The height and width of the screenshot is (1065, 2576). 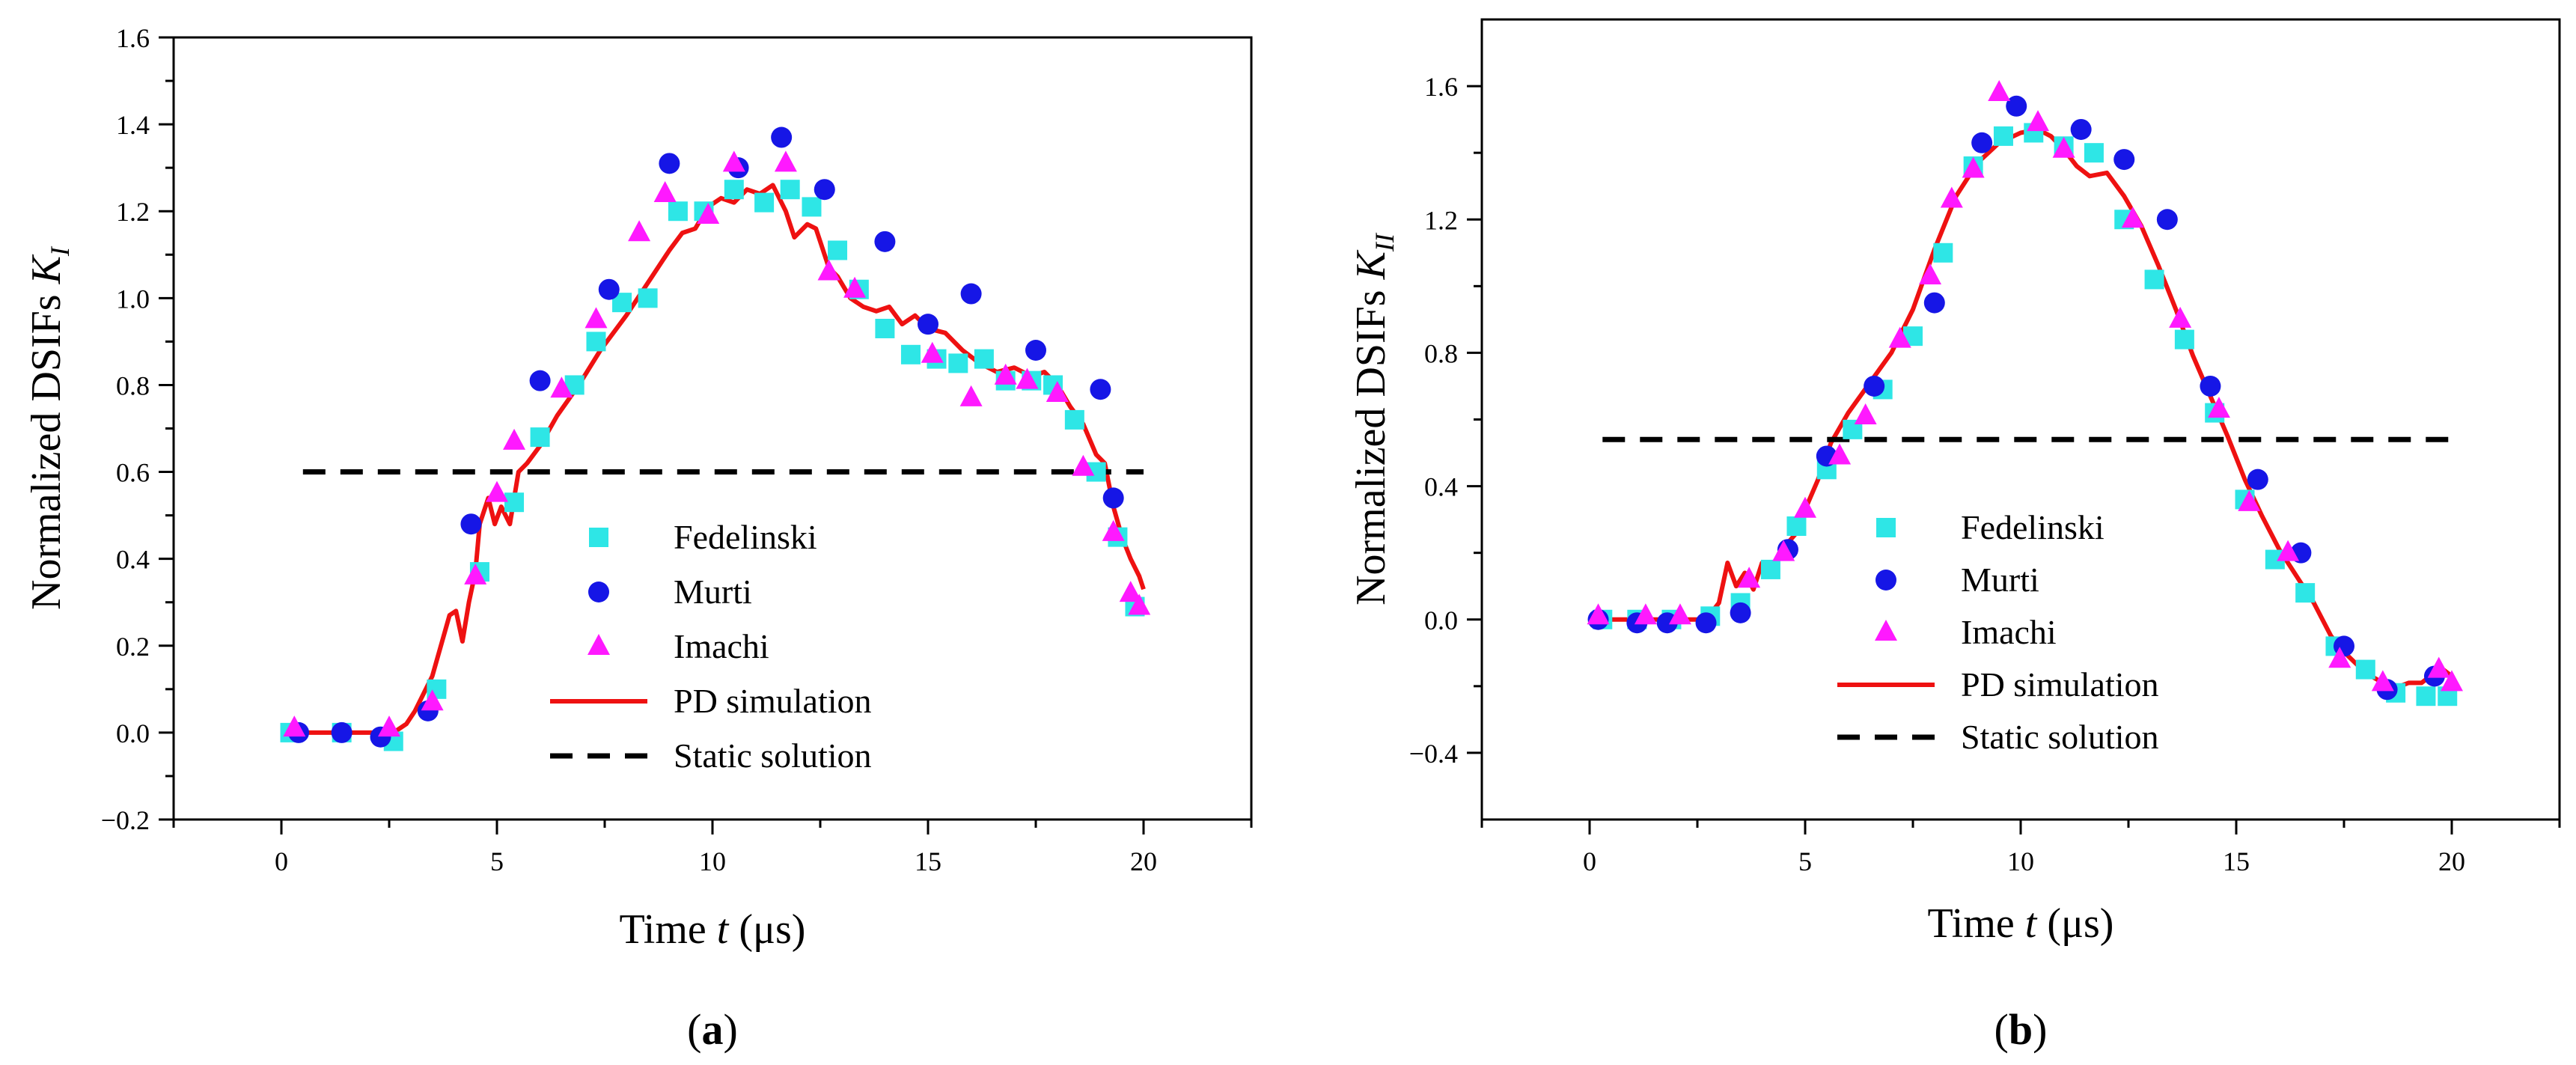 What do you see at coordinates (1385, 242) in the screenshot?
I see `y-axis-title-part: II` at bounding box center [1385, 242].